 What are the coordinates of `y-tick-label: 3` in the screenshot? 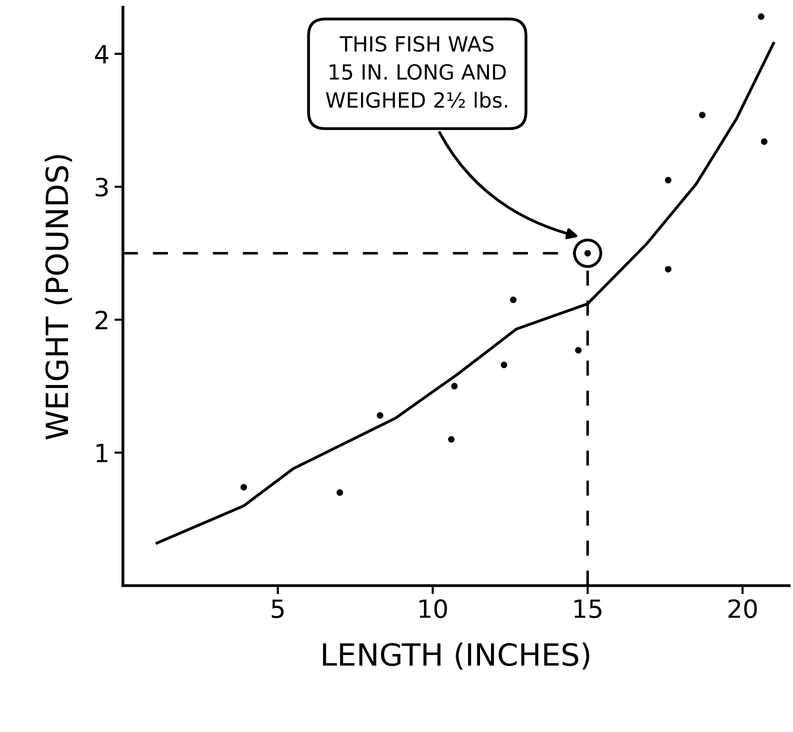 It's located at (102, 187).